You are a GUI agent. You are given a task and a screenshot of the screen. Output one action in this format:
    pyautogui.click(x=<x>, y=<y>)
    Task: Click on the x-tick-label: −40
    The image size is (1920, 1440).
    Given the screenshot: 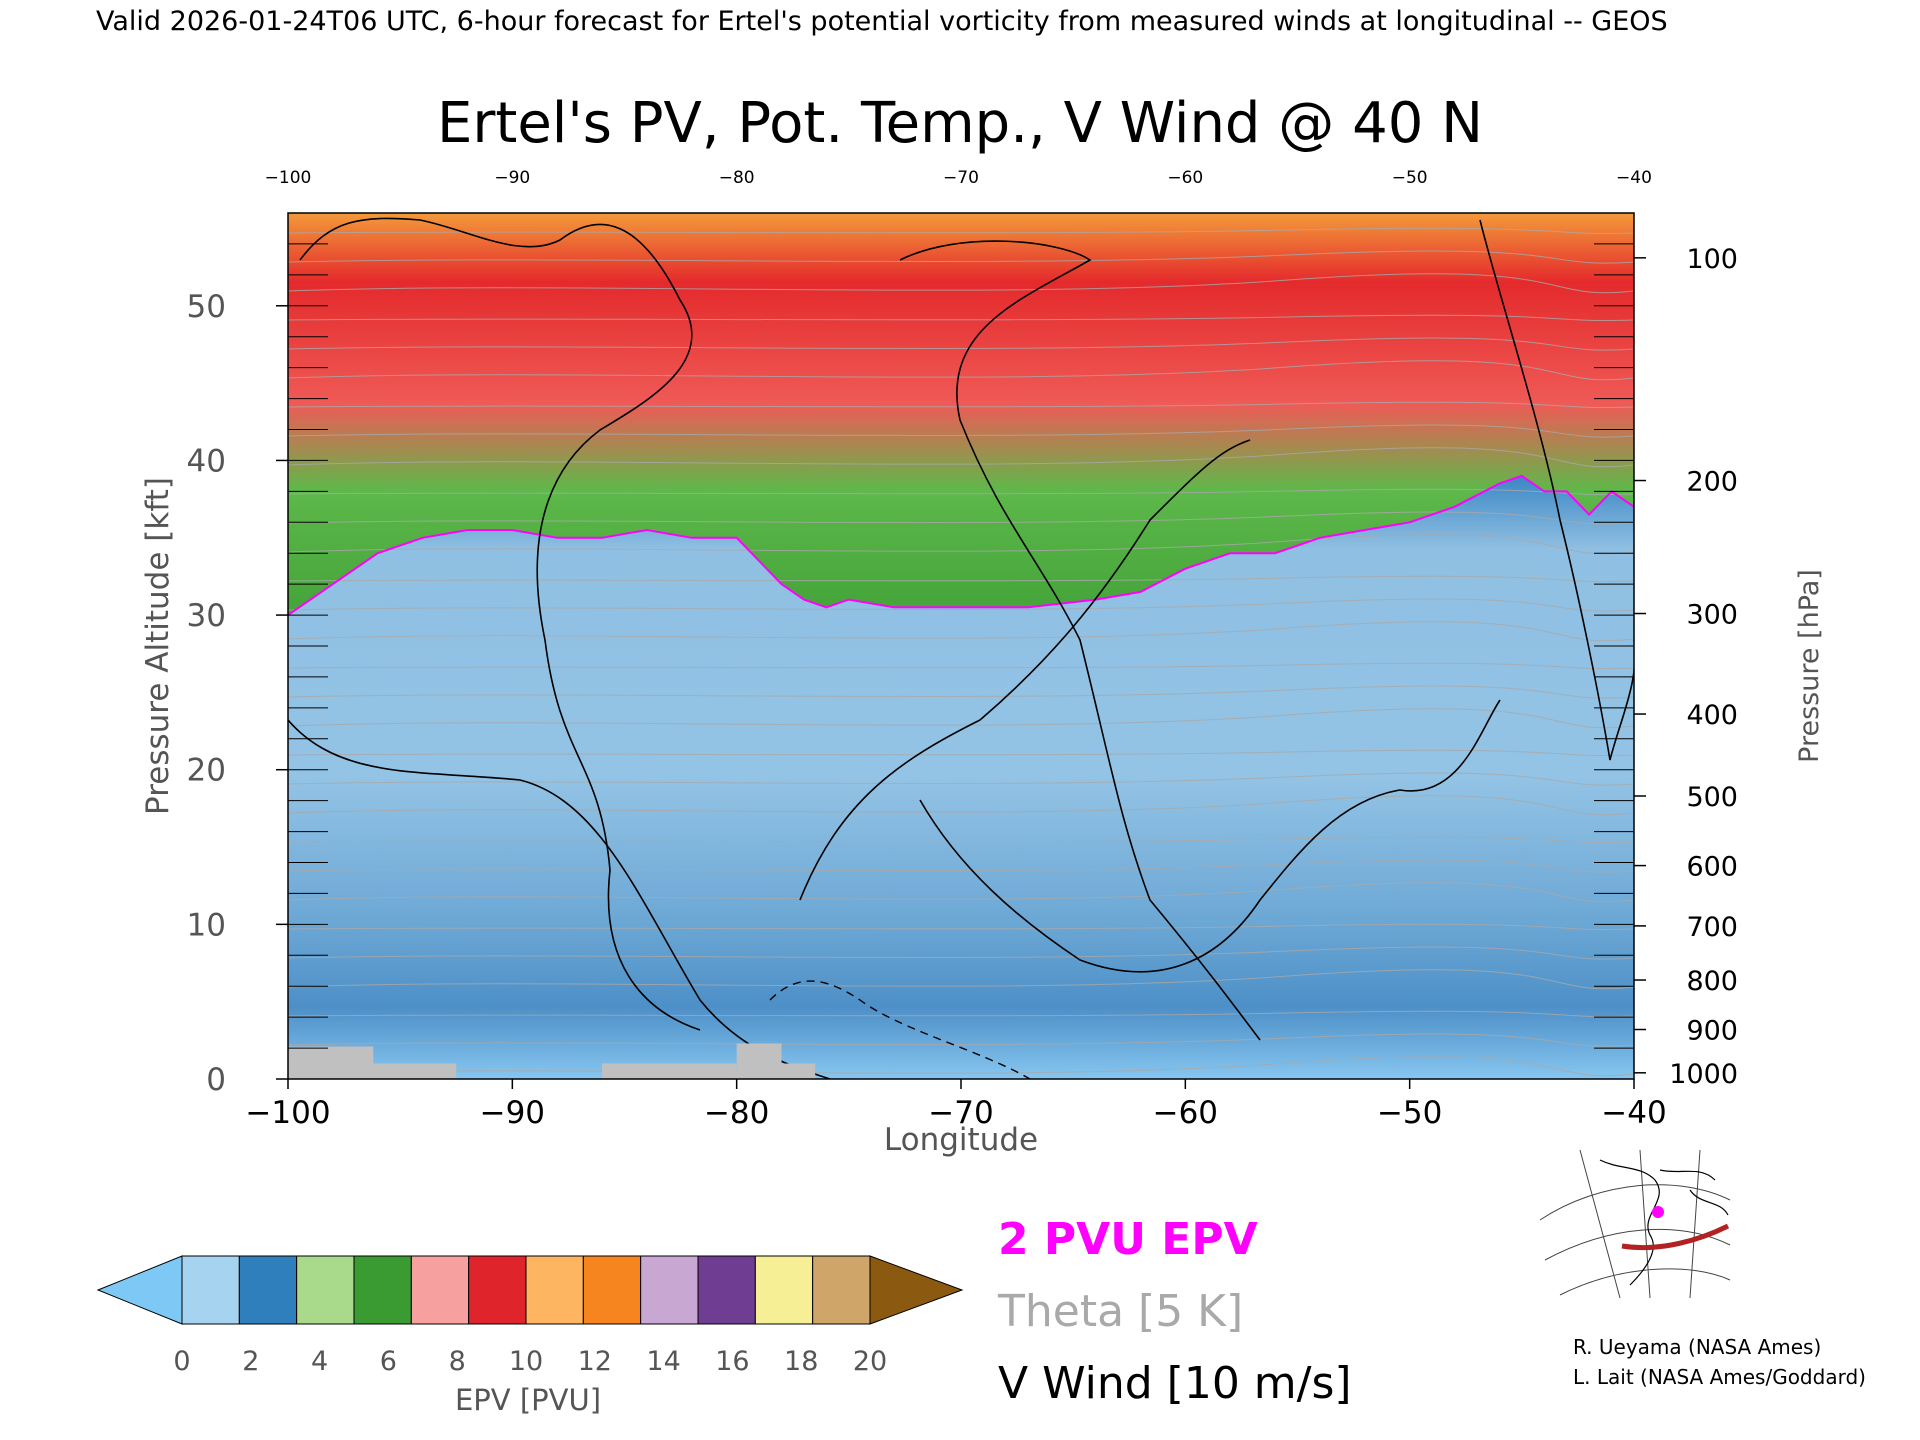 What is the action you would take?
    pyautogui.click(x=1633, y=1113)
    